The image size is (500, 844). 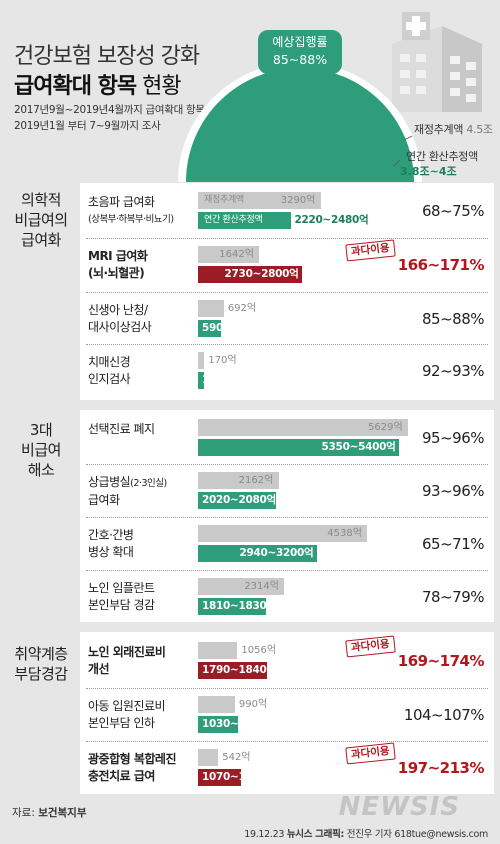 What do you see at coordinates (41, 664) in the screenshot?
I see `section-label-2: 취약계층 부담경감` at bounding box center [41, 664].